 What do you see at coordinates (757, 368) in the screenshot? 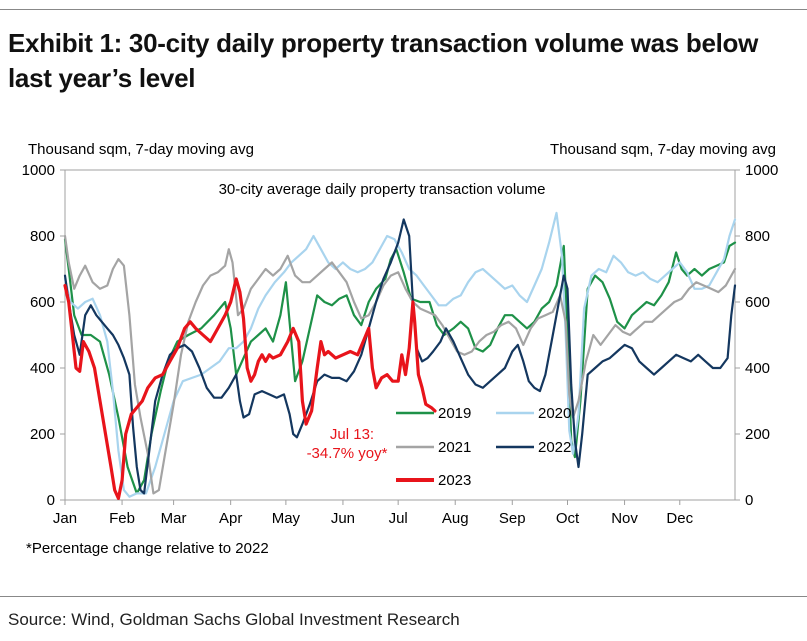
I see `y-tick-label-right: 400` at bounding box center [757, 368].